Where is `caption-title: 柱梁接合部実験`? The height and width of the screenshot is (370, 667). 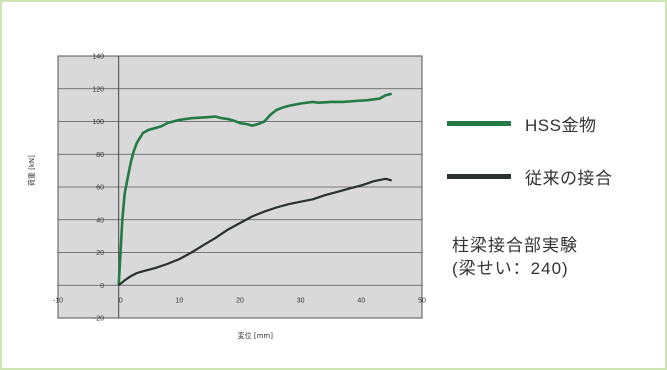
caption-title: 柱梁接合部実験 is located at coordinates (515, 245).